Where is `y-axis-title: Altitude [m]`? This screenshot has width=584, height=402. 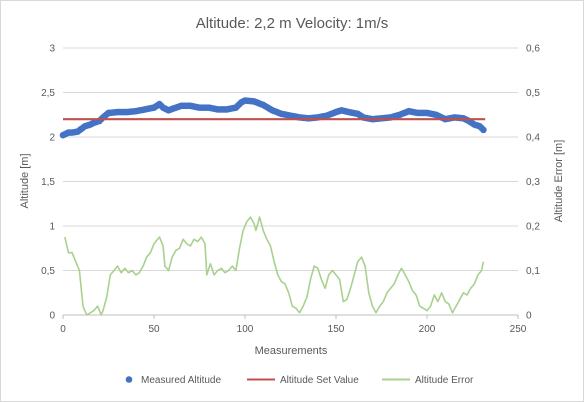 y-axis-title: Altitude [m] is located at coordinates (25, 180).